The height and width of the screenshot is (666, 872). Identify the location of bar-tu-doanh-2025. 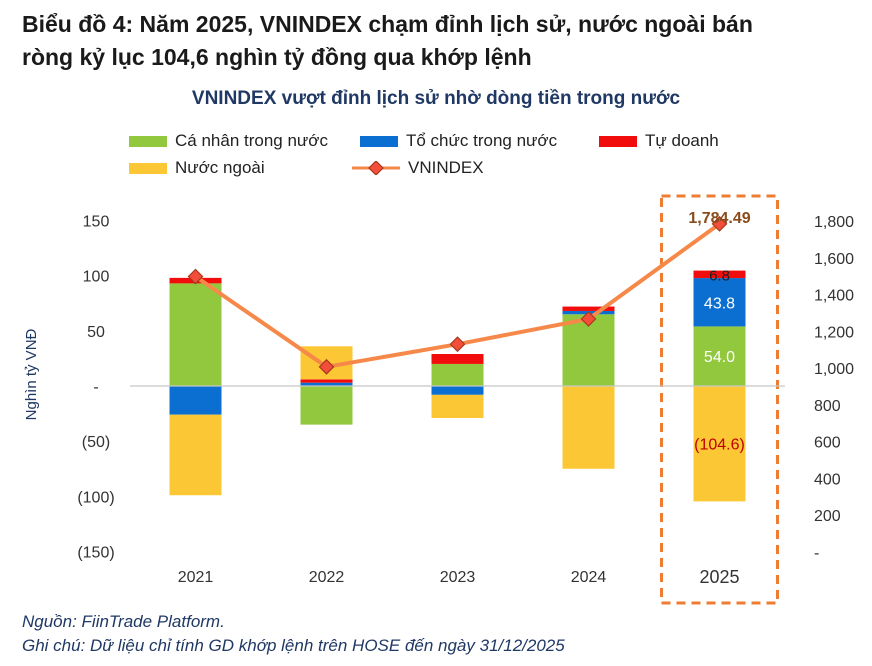
(719, 274).